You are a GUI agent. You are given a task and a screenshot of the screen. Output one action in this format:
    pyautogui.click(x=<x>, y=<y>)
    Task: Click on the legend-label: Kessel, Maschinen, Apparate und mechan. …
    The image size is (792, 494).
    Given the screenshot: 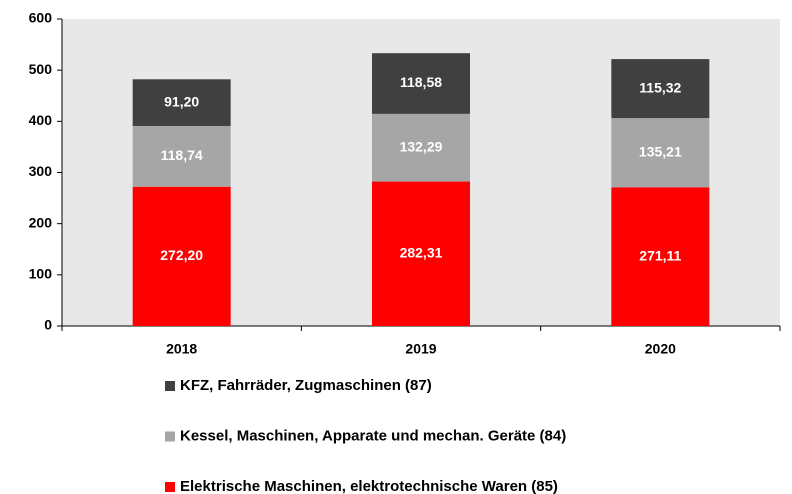 What is the action you would take?
    pyautogui.click(x=373, y=435)
    